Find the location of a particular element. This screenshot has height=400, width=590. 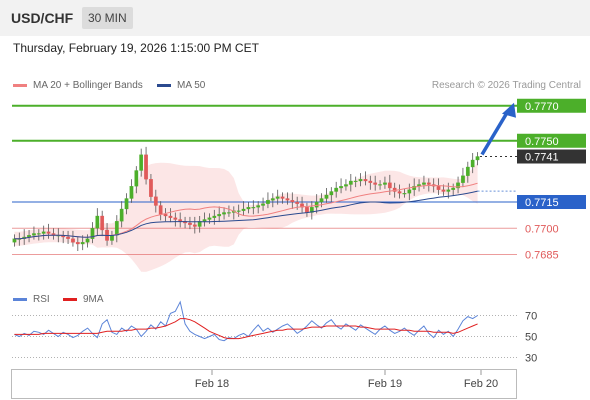

ma50-line is located at coordinates (246, 215).